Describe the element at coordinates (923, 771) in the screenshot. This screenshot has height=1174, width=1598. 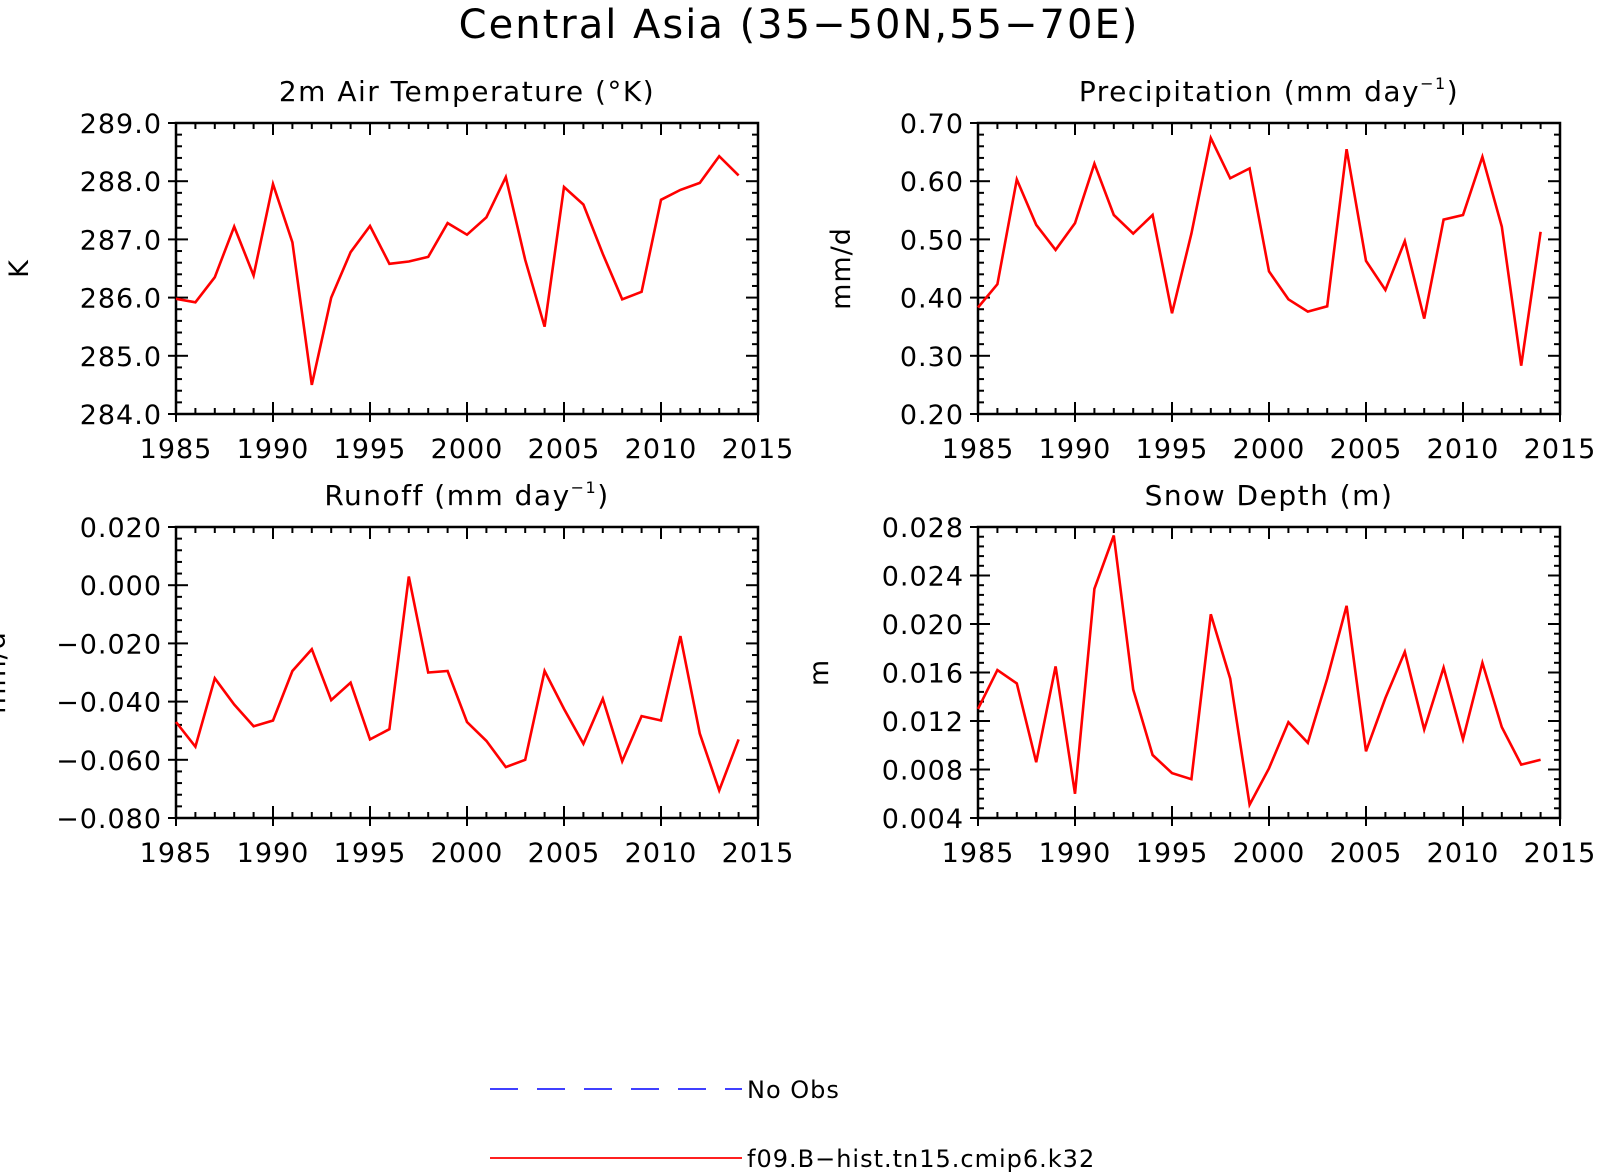
I see `y-tick-label: 0.008` at that location.